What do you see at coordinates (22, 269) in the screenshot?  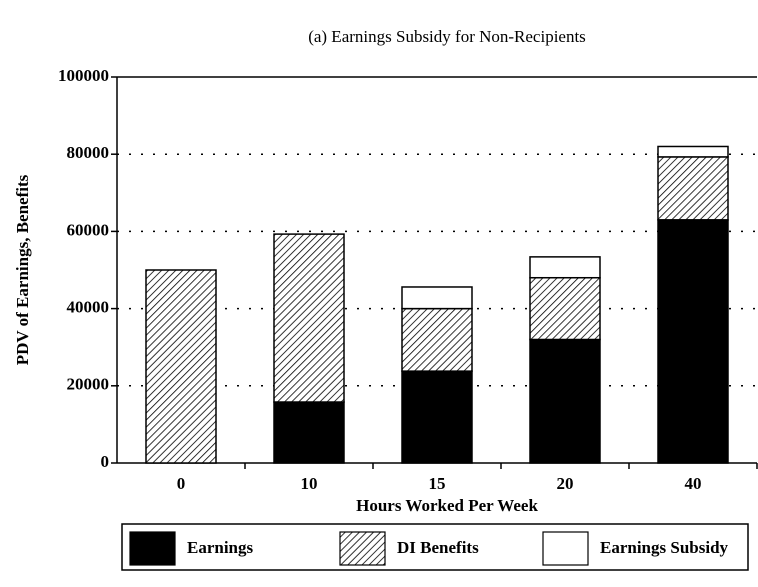 I see `y-axis-title: PDV of Earnings, Benefits` at bounding box center [22, 269].